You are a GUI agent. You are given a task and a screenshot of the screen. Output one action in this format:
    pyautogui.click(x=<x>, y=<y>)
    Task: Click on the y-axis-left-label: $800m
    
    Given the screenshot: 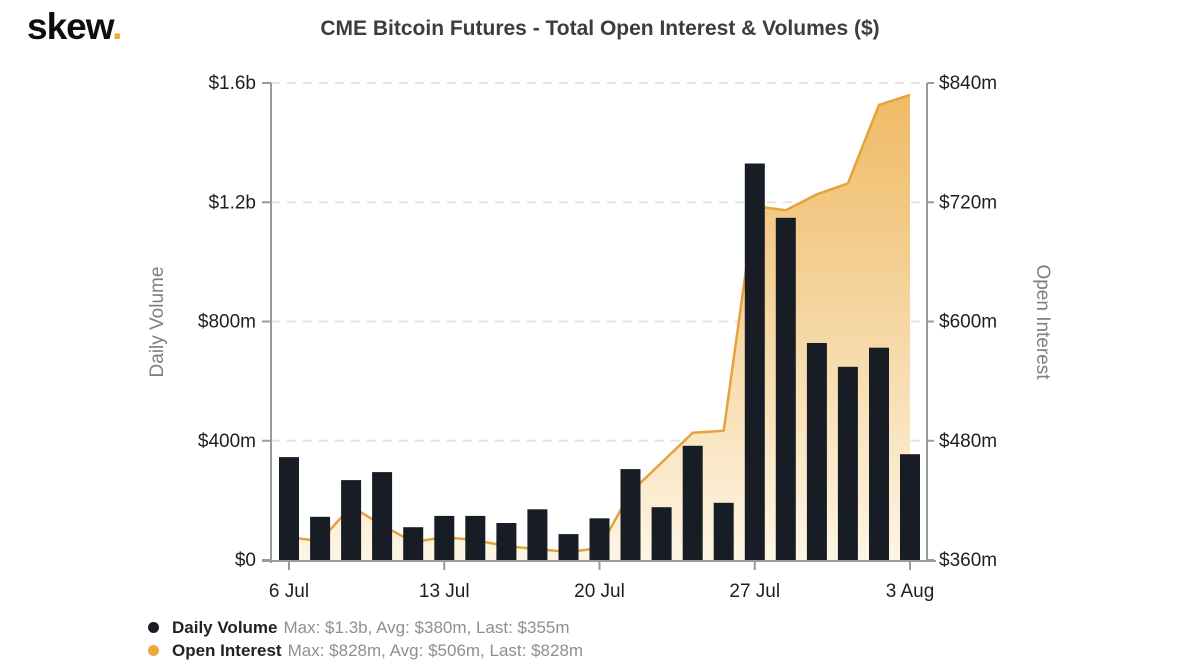 What is the action you would take?
    pyautogui.click(x=227, y=322)
    